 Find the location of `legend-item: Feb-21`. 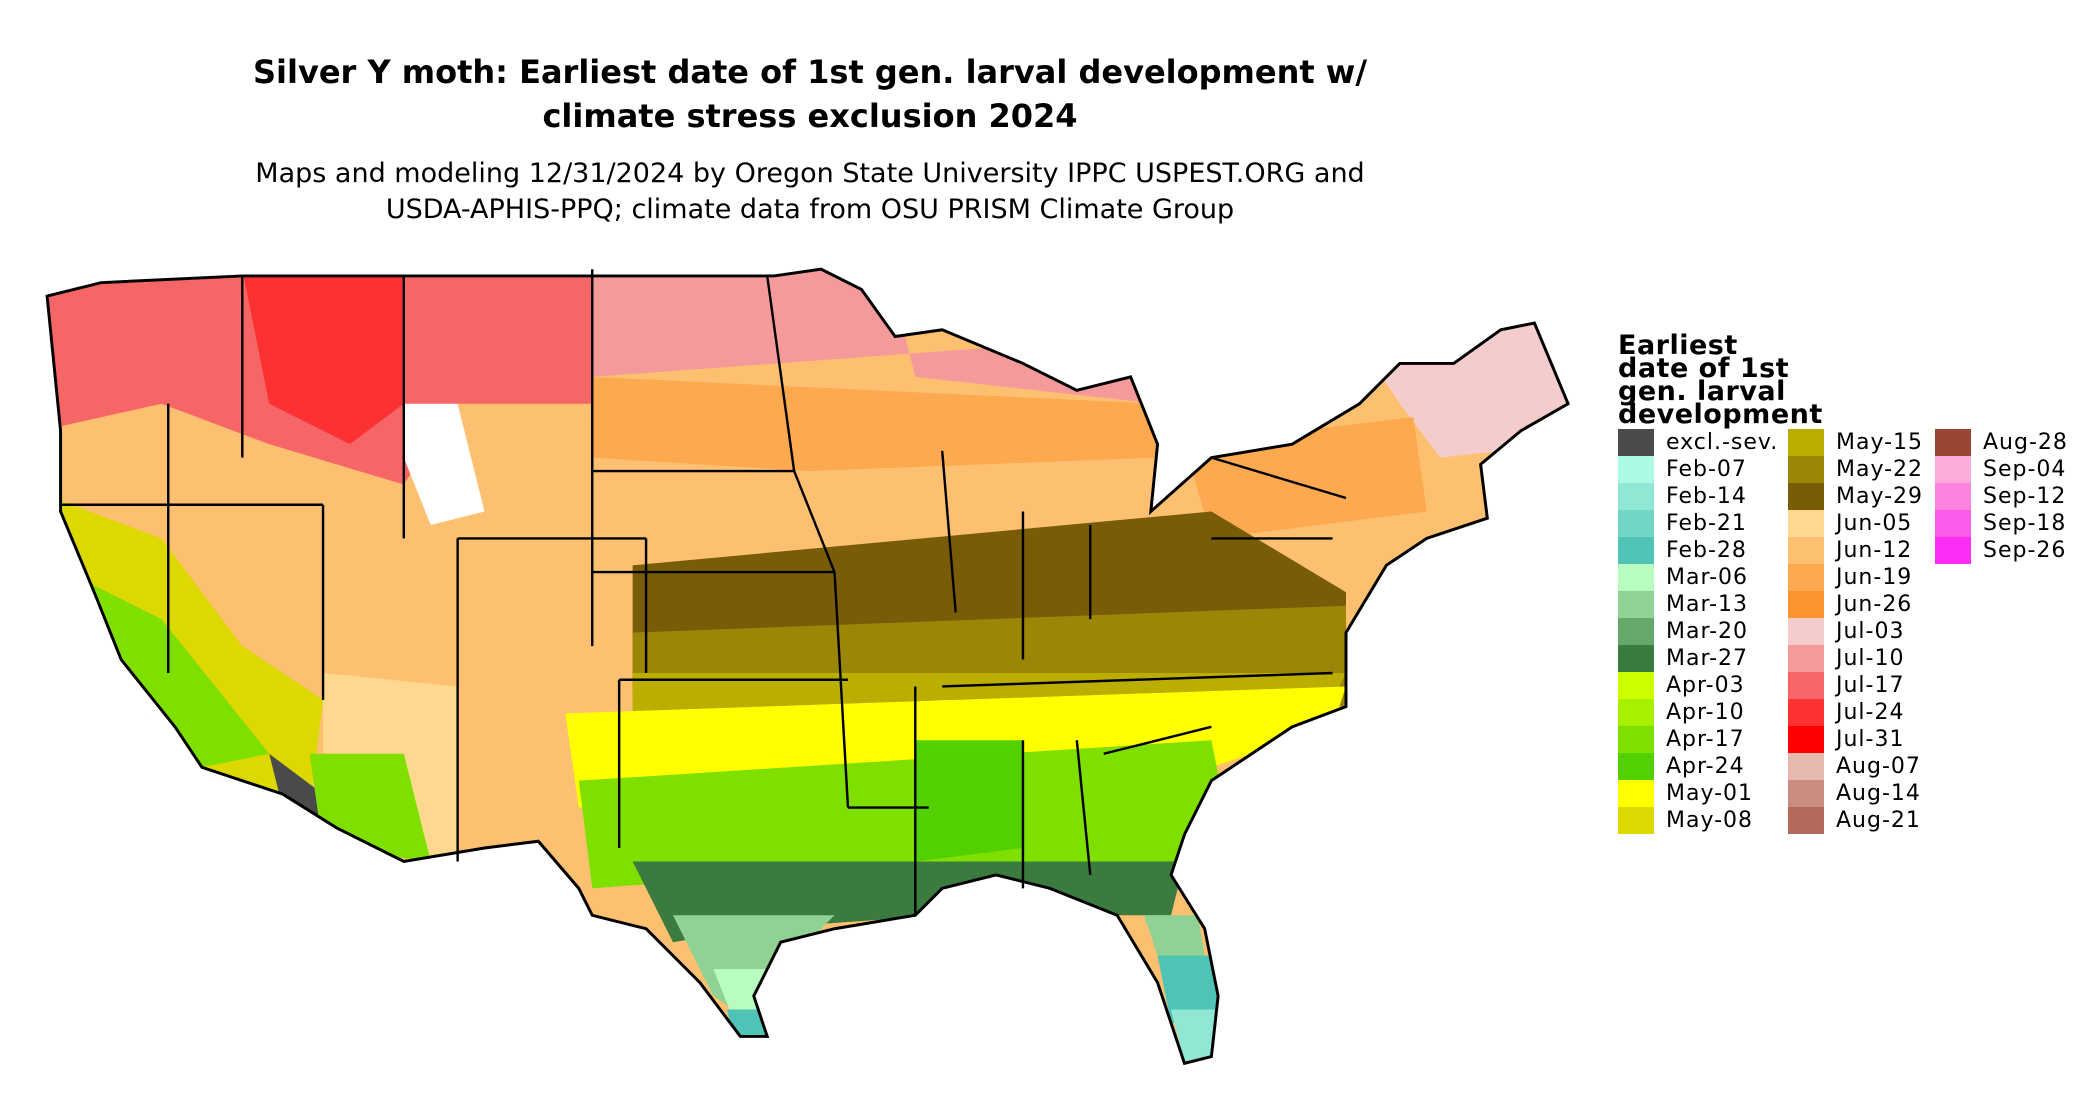

legend-item: Feb-21 is located at coordinates (1698, 523).